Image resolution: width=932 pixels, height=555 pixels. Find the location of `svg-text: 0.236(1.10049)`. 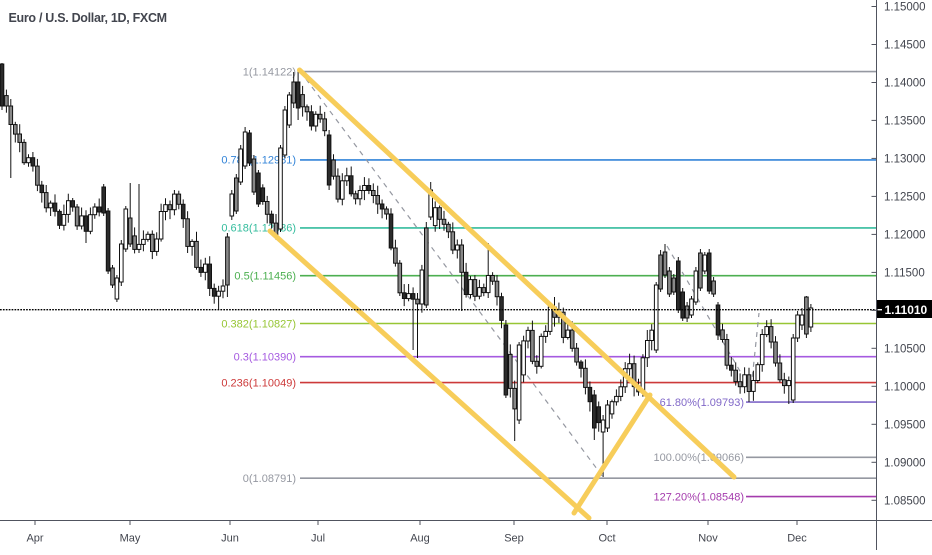

svg-text: 0.236(1.10049) is located at coordinates (258, 383).